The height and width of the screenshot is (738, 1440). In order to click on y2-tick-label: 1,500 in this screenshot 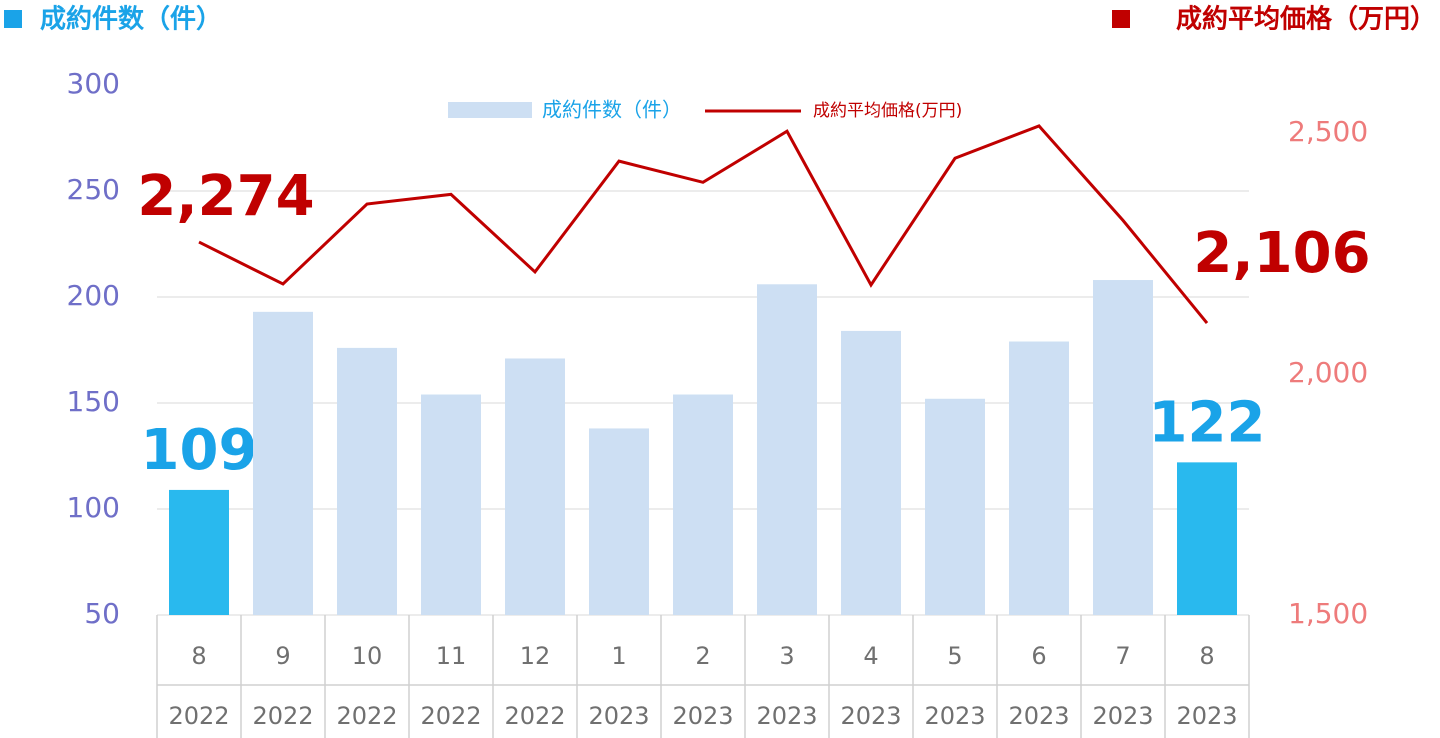, I will do `click(1328, 613)`.